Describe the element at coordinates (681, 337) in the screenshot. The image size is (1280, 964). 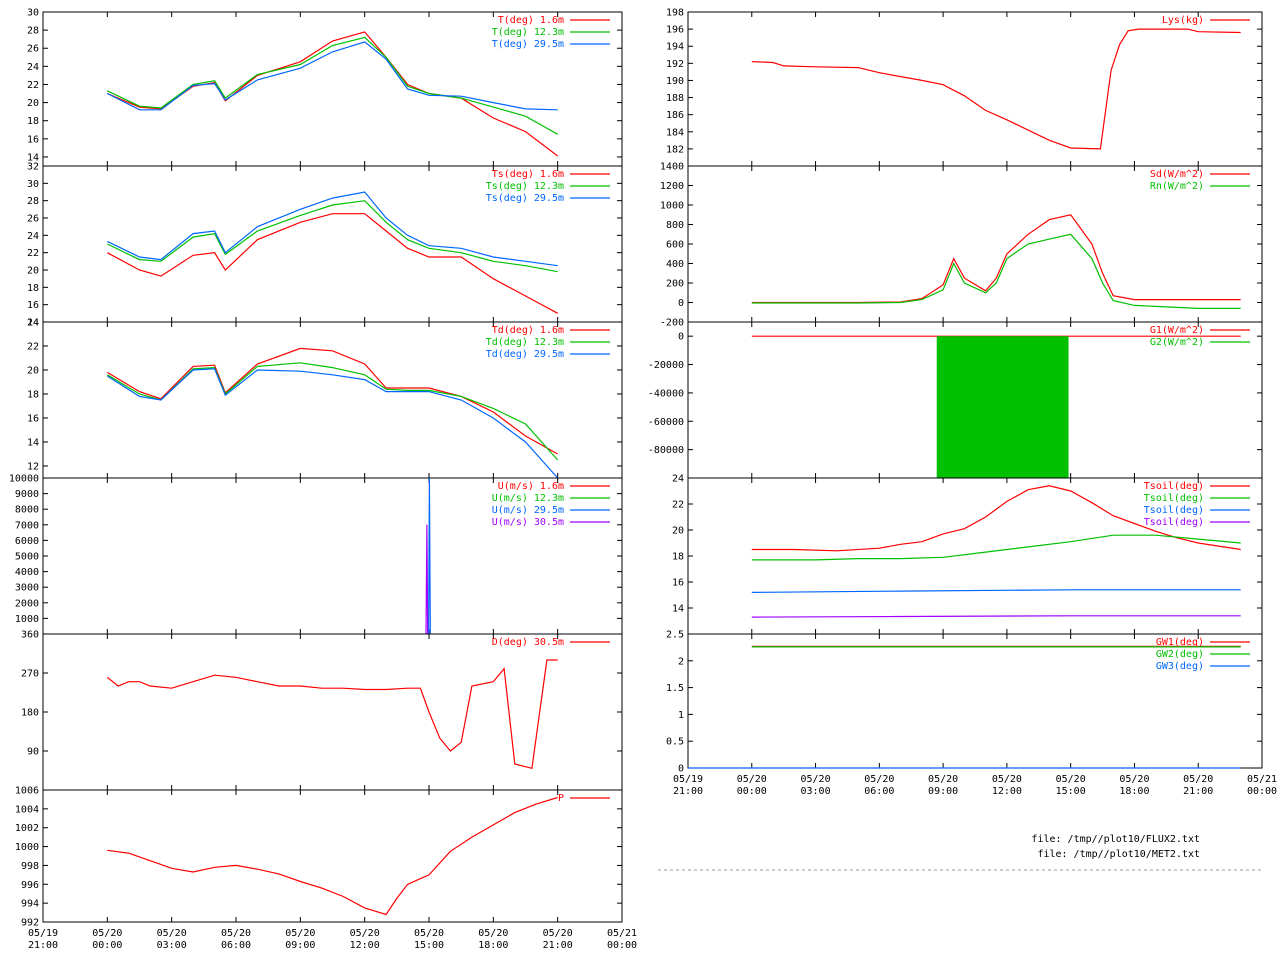
I see `ground-flux-ytick-label: 0` at that location.